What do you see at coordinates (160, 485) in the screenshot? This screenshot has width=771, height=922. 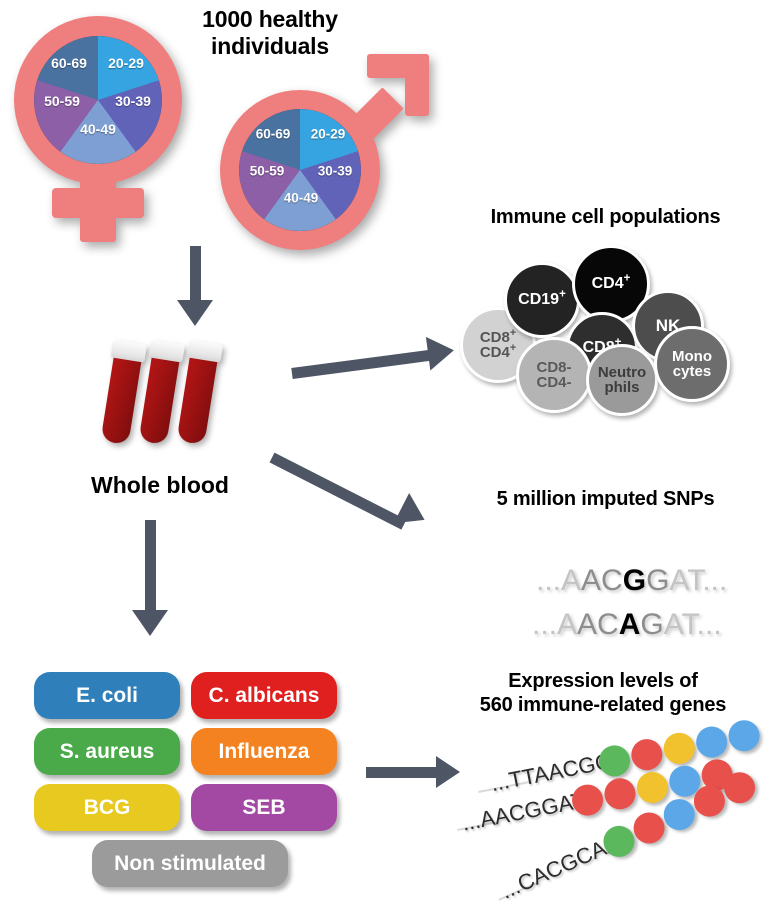 I see `whole-blood-label: Whole blood` at bounding box center [160, 485].